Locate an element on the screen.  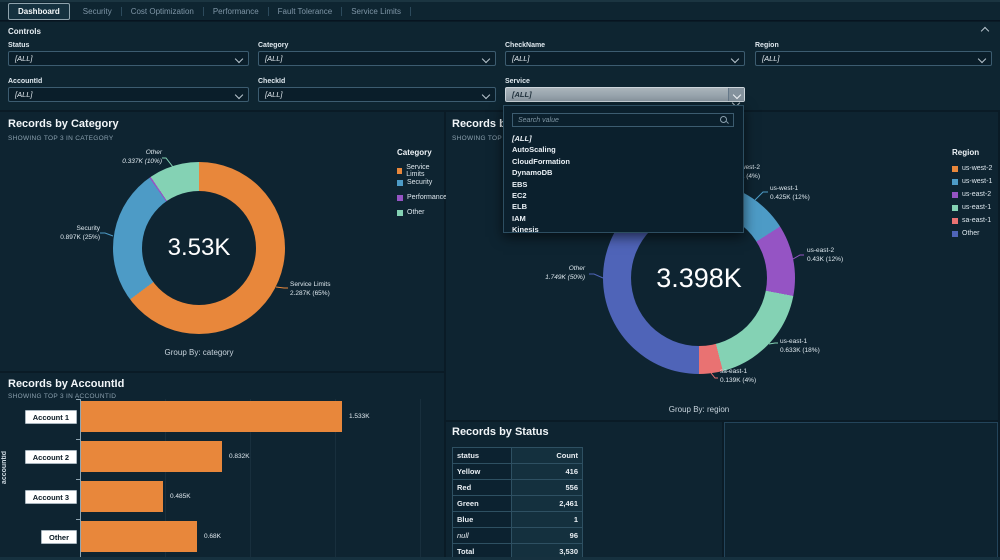
column-header-status: status is located at coordinates (482, 455).